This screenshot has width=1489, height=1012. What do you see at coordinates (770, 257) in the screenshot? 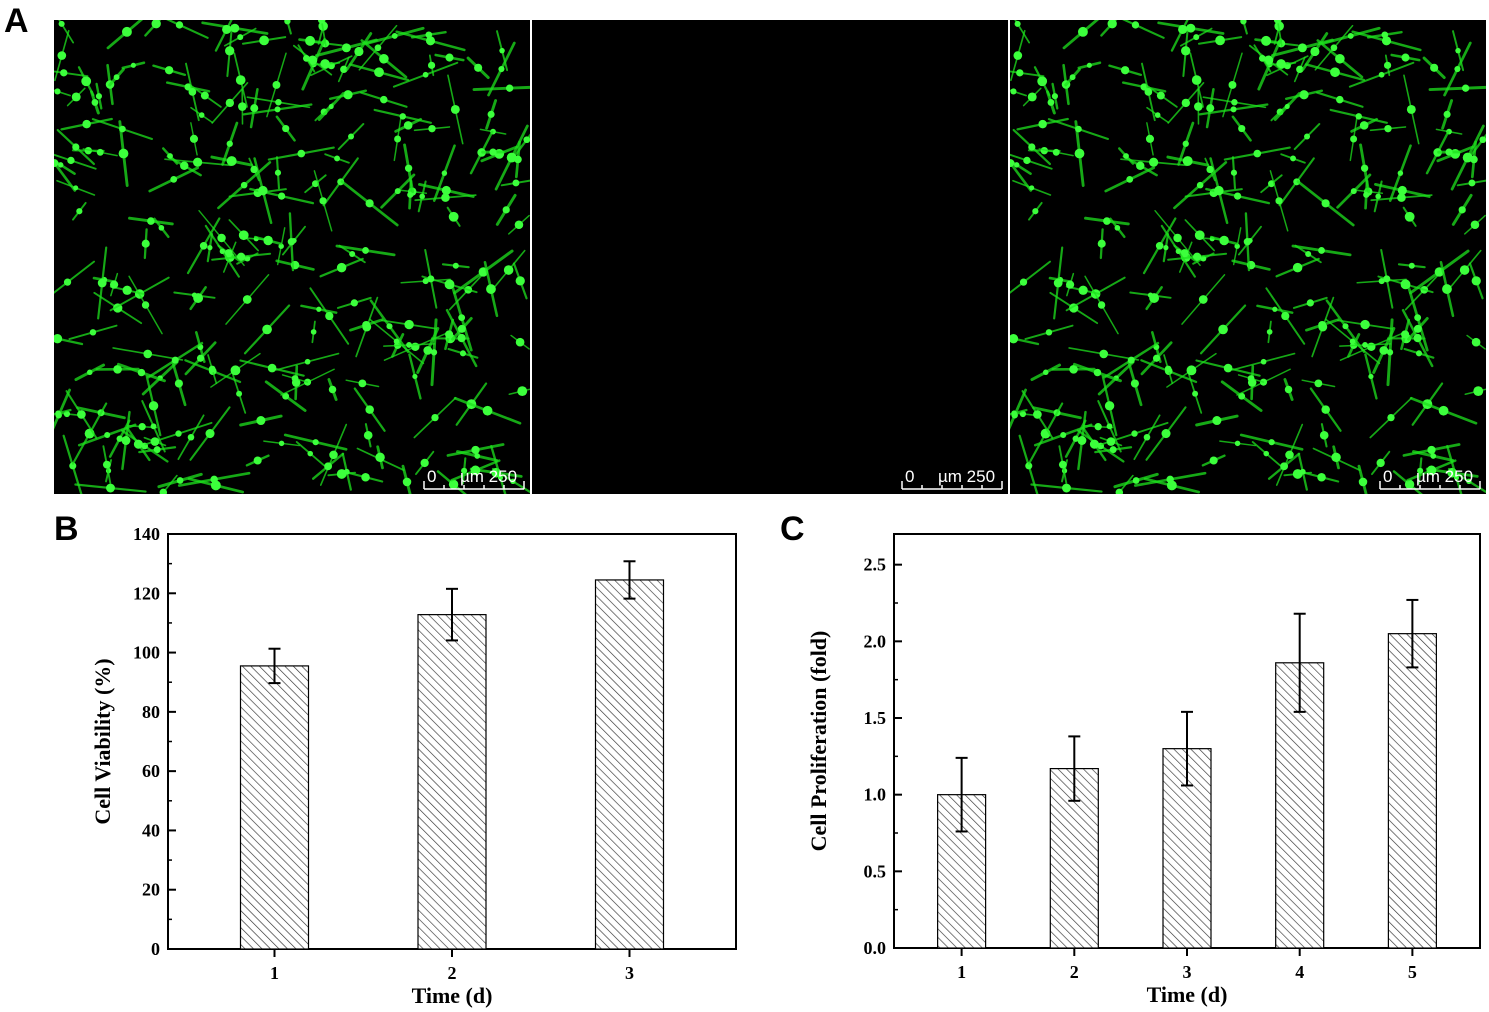
I see `micrograph-2: 0 µm 250` at bounding box center [770, 257].